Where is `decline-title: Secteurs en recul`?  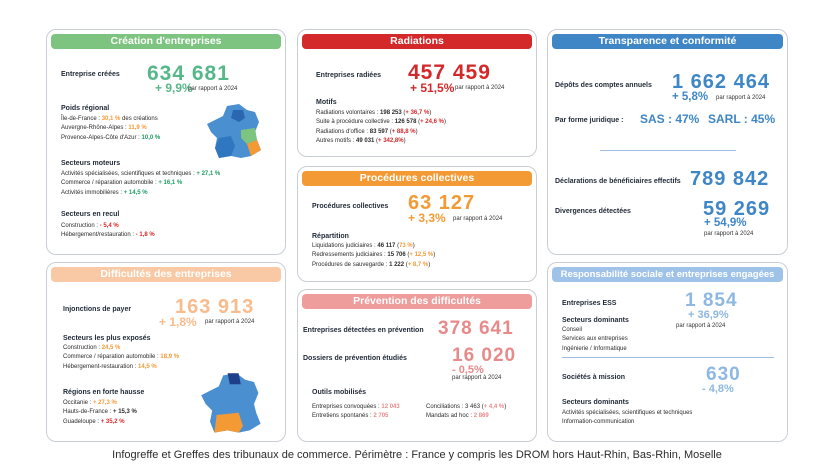 decline-title: Secteurs en recul is located at coordinates (90, 214).